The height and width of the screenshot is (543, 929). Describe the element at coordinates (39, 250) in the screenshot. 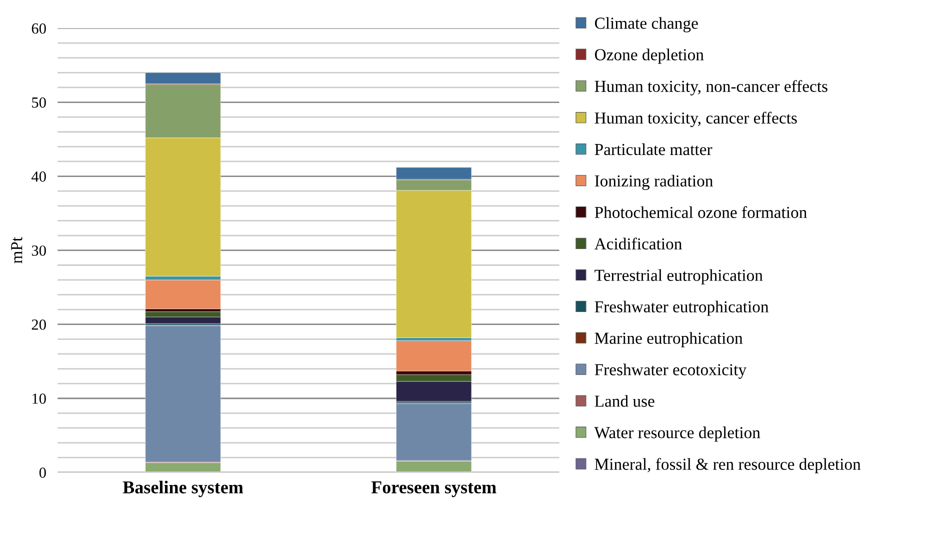

I see `y-tick-label: 30` at that location.